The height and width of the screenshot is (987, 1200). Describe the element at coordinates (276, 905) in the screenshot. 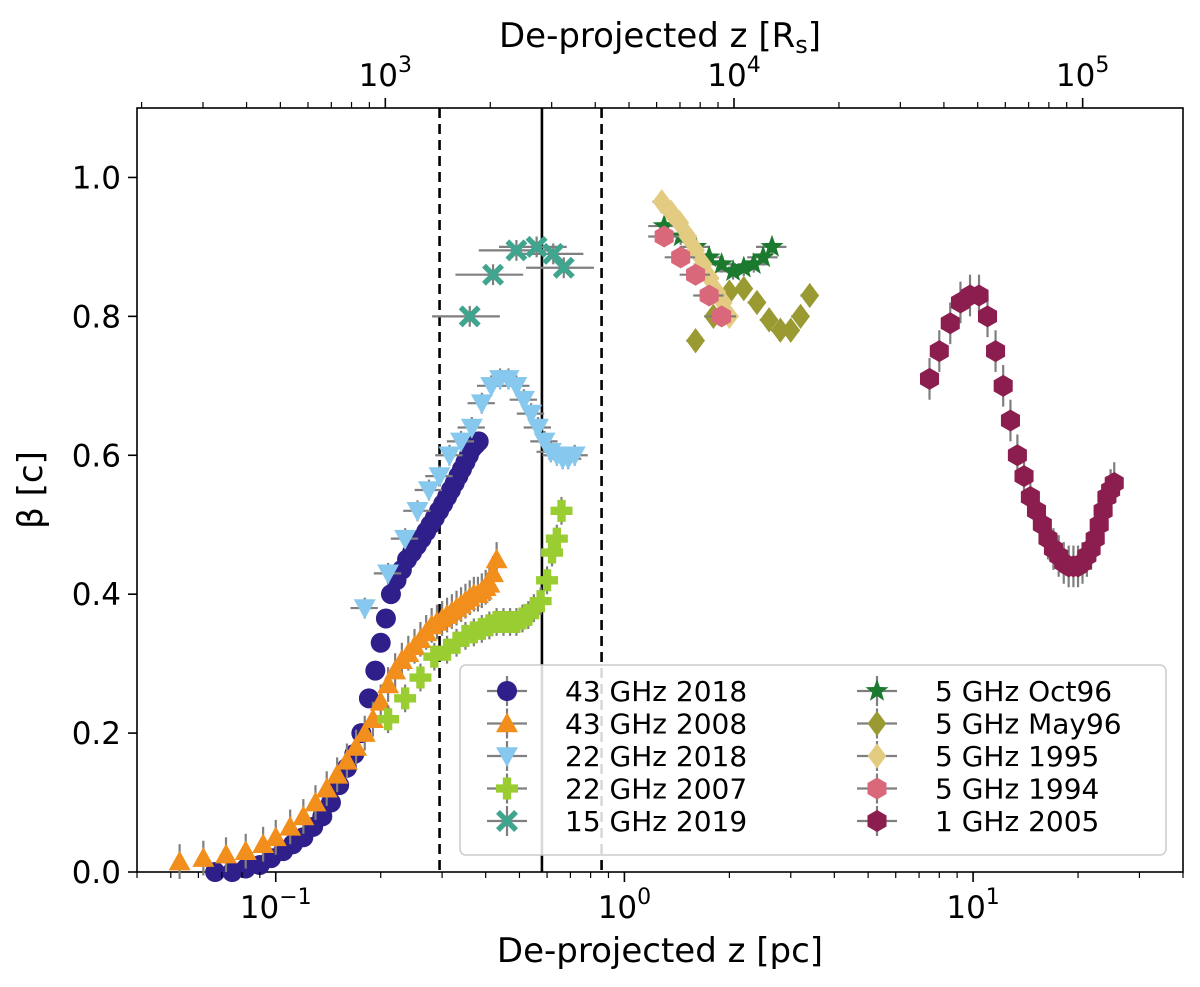

I see `x-tick-label: 10−1` at that location.